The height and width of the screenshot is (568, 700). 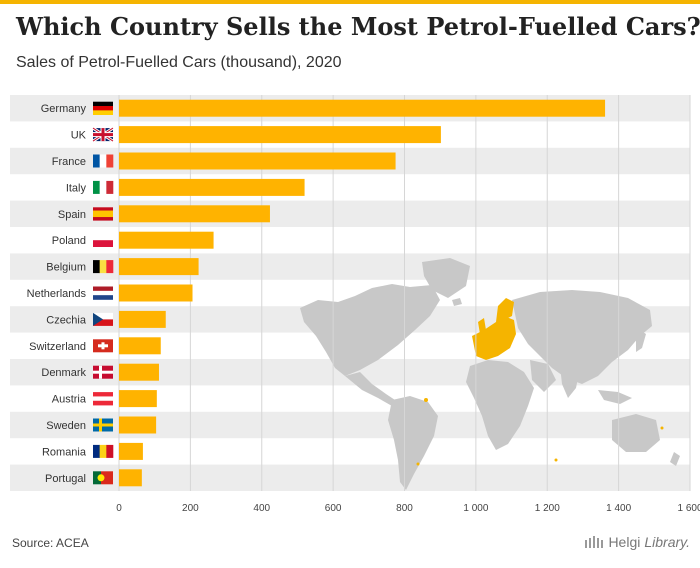 I want to click on uk-flag-icon, so click(x=103, y=134).